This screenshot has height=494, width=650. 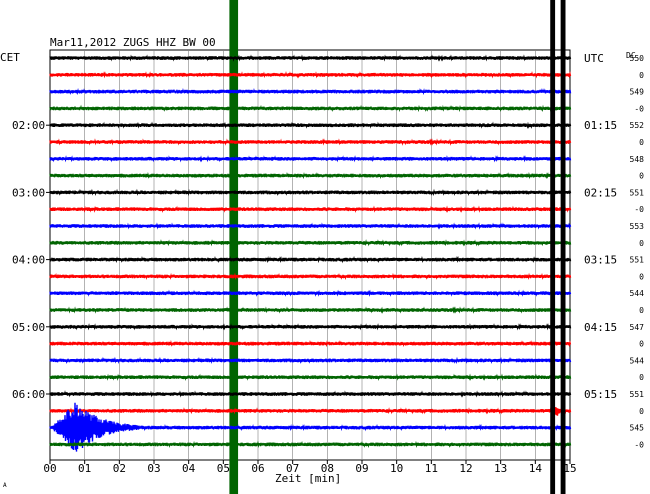 What do you see at coordinates (637, 92) in the screenshot?
I see `dc-offset-label: 549` at bounding box center [637, 92].